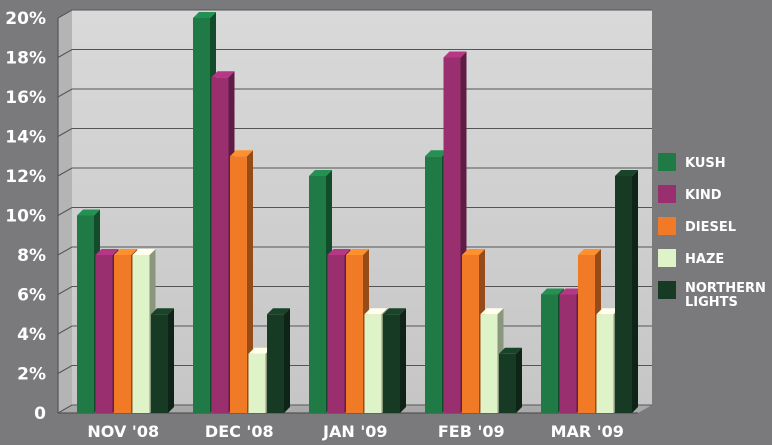  What do you see at coordinates (711, 302) in the screenshot?
I see `legend-label: LIGHTS` at bounding box center [711, 302].